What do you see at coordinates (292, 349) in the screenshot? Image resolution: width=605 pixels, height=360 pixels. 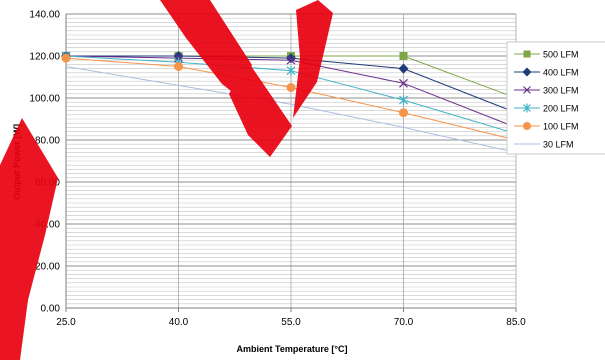 I see `x-axis-title: Ambient Temperature [°C]` at bounding box center [292, 349].